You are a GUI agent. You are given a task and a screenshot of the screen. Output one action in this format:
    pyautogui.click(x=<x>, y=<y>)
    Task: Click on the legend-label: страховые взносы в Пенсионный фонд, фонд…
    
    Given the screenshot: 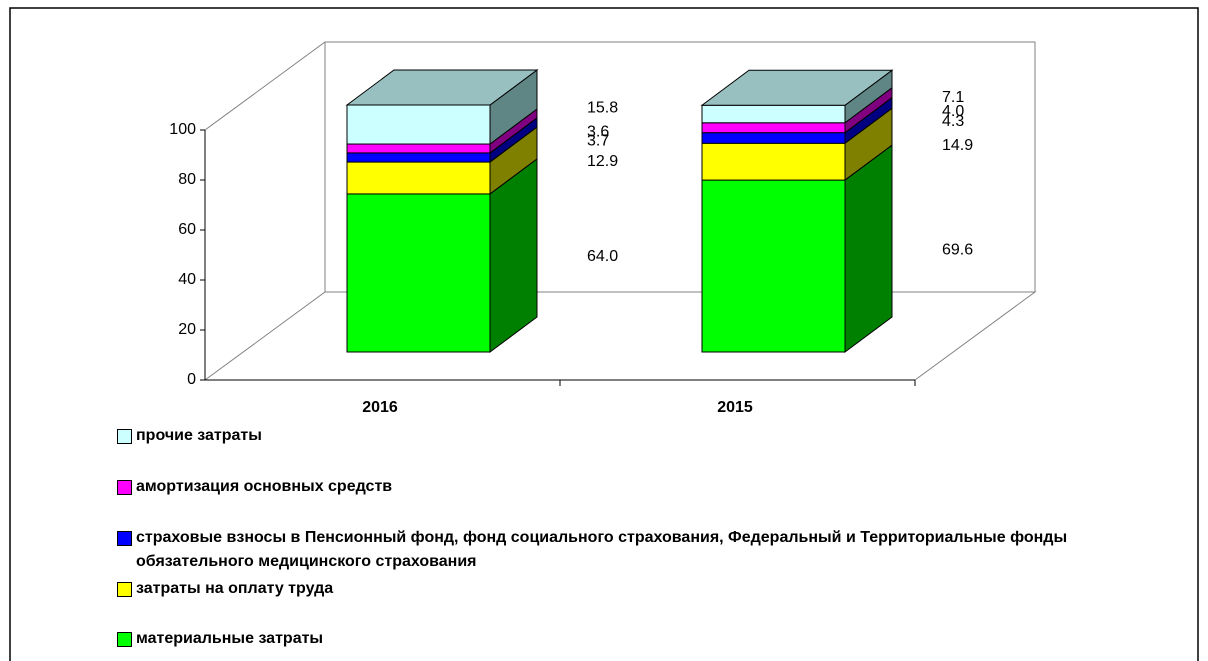 What is the action you would take?
    pyautogui.click(x=602, y=549)
    